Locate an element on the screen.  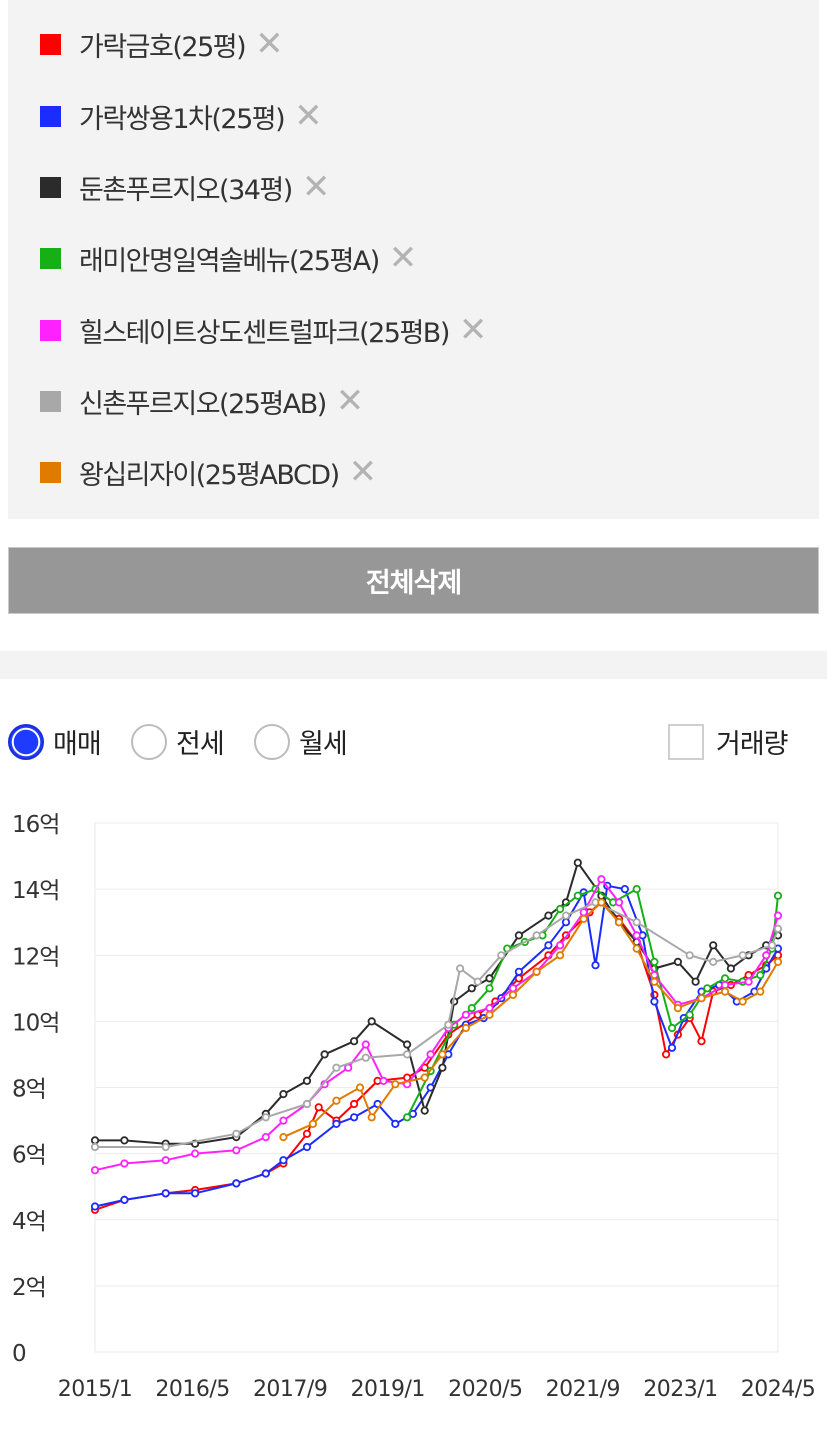
legend-item: 둔촌푸르지오(34평) ✕ is located at coordinates (185, 187).